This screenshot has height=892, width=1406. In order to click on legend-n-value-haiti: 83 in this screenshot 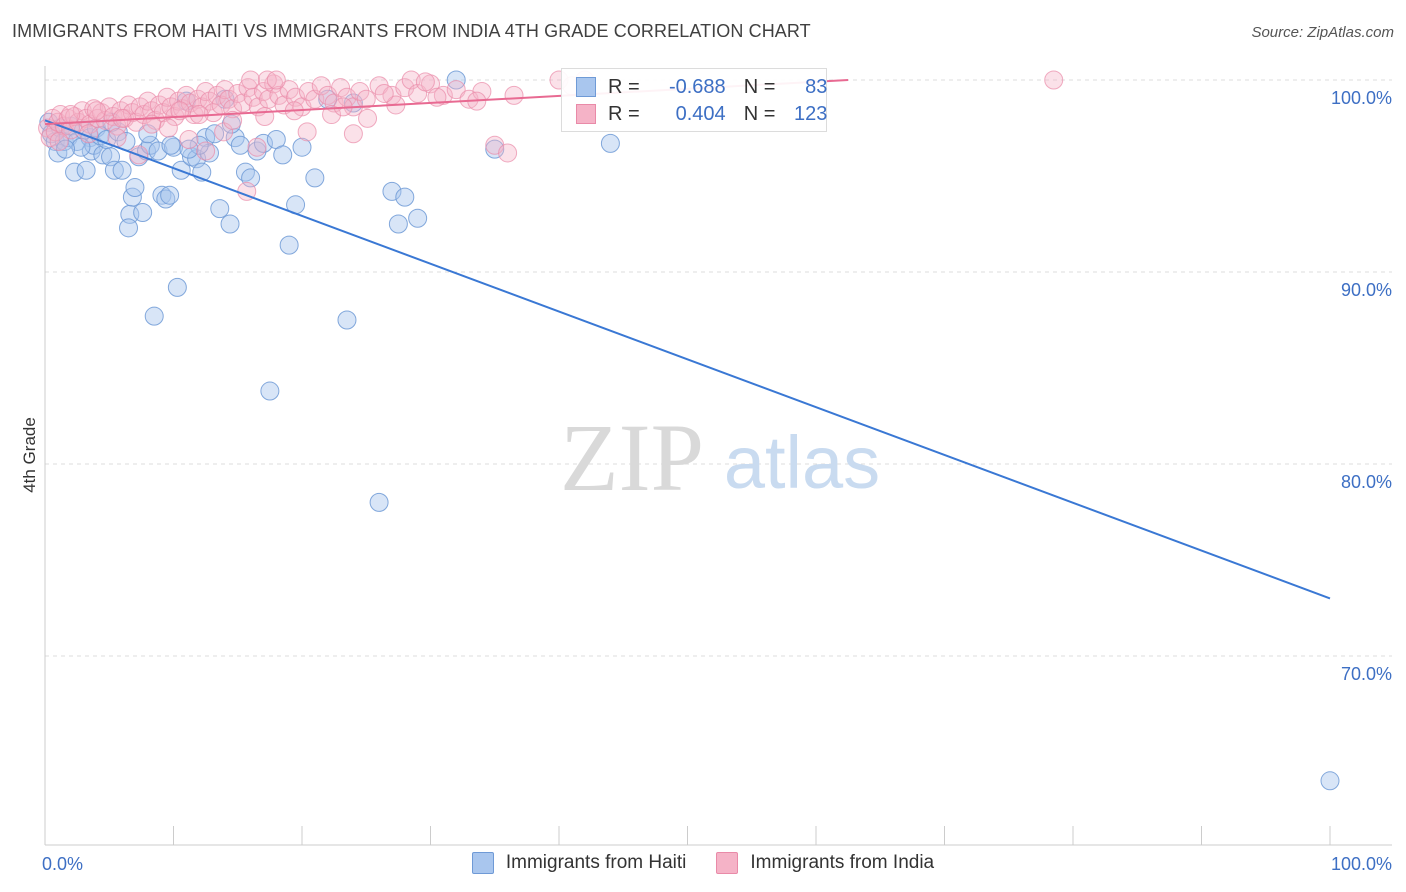, I will do `click(816, 86)`.